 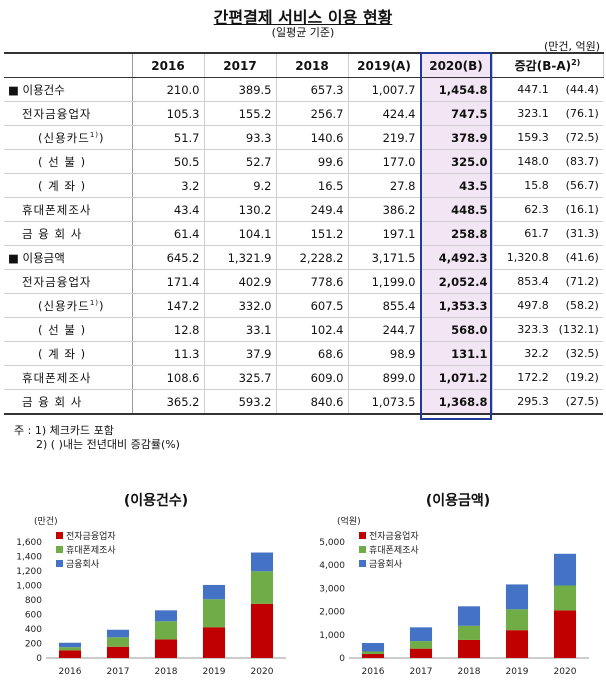 I want to click on header-sup: 2), so click(x=576, y=62).